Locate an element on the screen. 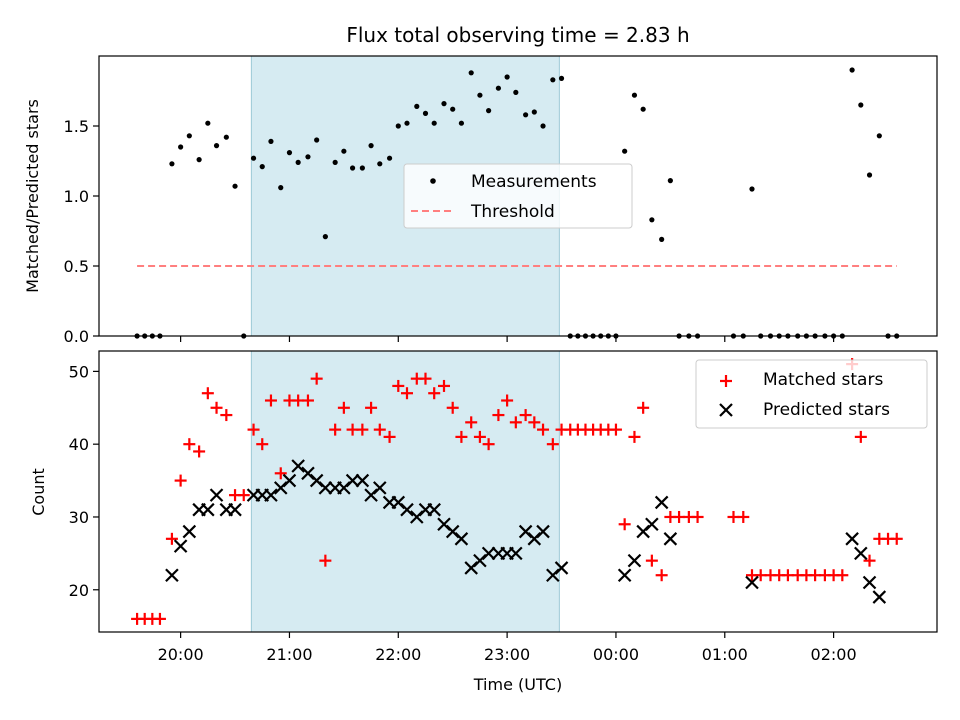  bottom-y-axis-title: Count is located at coordinates (38, 492).